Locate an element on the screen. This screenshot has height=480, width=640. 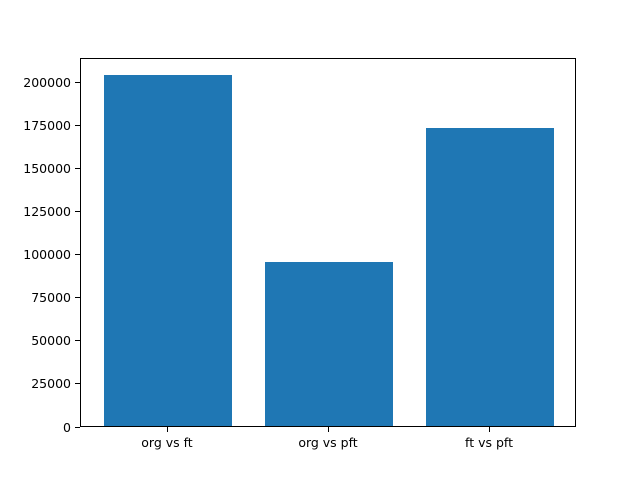
y-tick-label: 125000 is located at coordinates (47, 212).